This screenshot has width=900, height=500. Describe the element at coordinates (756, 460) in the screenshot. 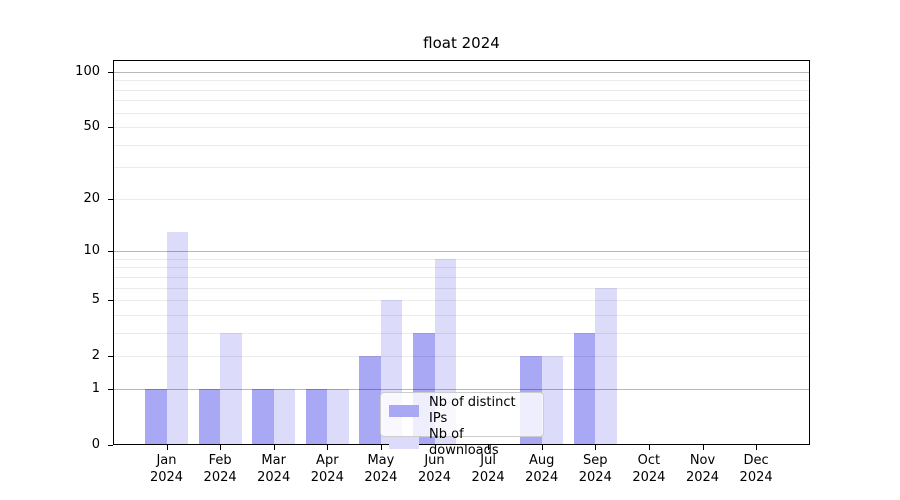

I see `x-tick-month: Dec` at that location.